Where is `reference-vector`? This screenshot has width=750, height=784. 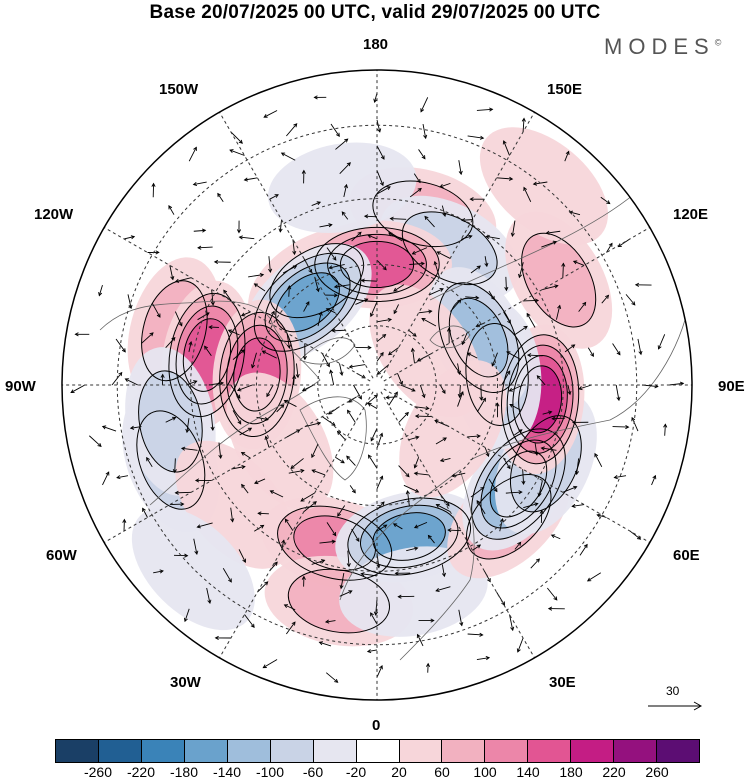 reference-vector is located at coordinates (674, 706).